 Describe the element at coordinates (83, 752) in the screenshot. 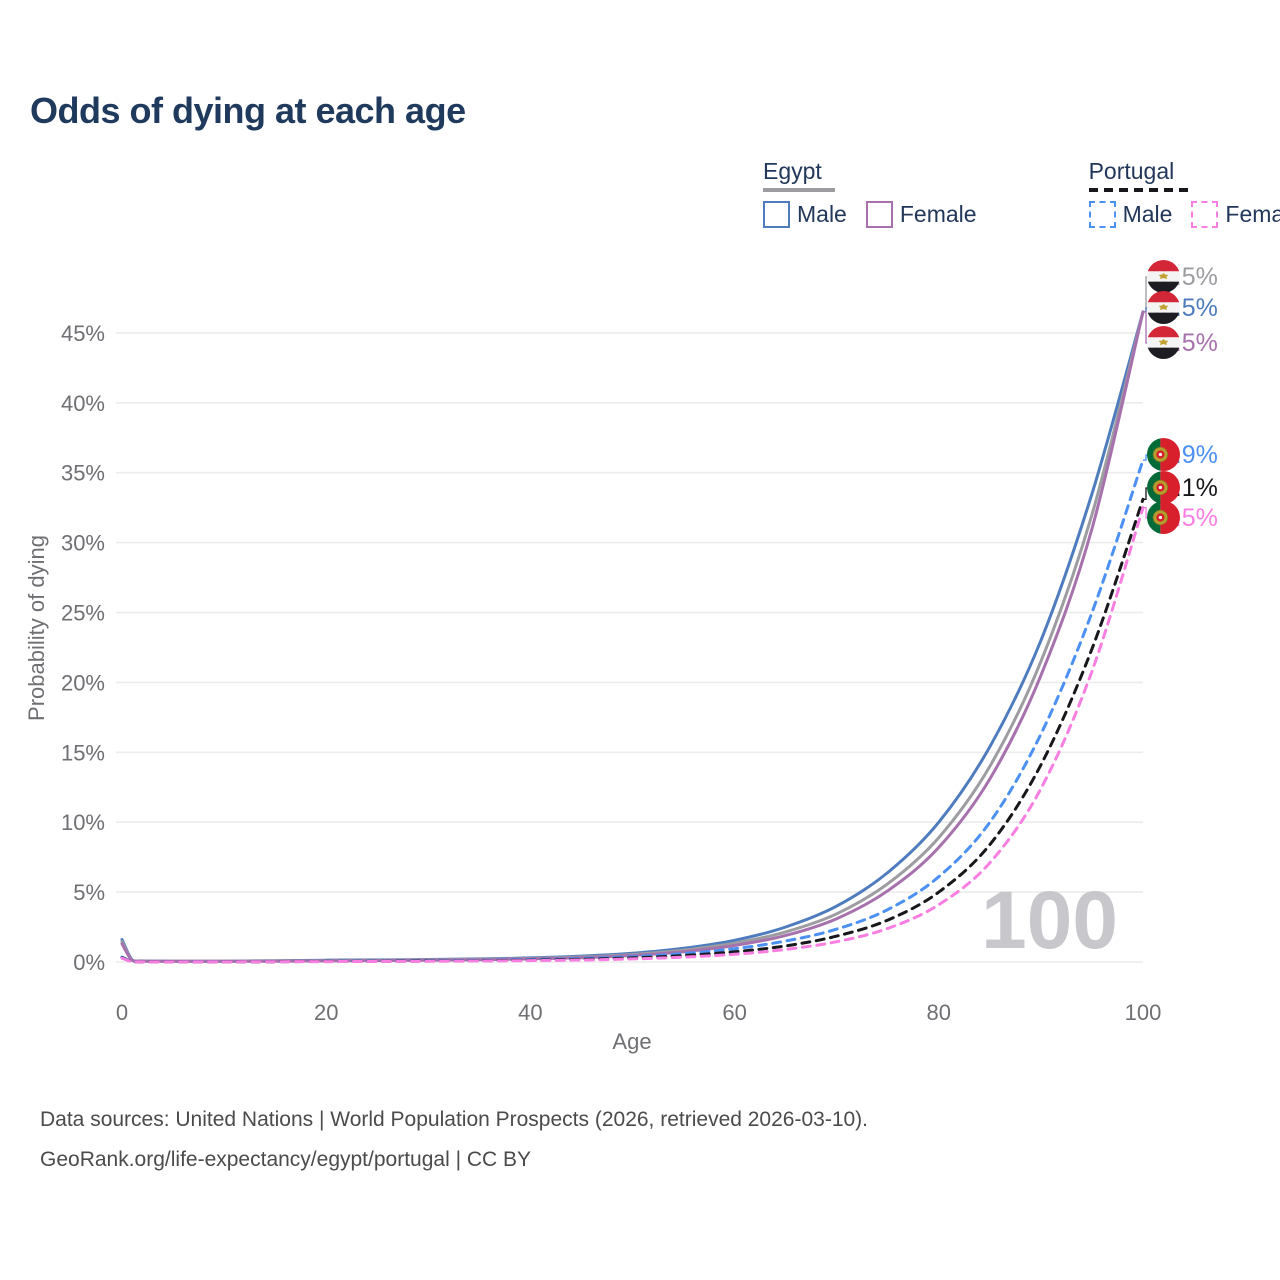

I see `y-tick-label: 15%` at that location.